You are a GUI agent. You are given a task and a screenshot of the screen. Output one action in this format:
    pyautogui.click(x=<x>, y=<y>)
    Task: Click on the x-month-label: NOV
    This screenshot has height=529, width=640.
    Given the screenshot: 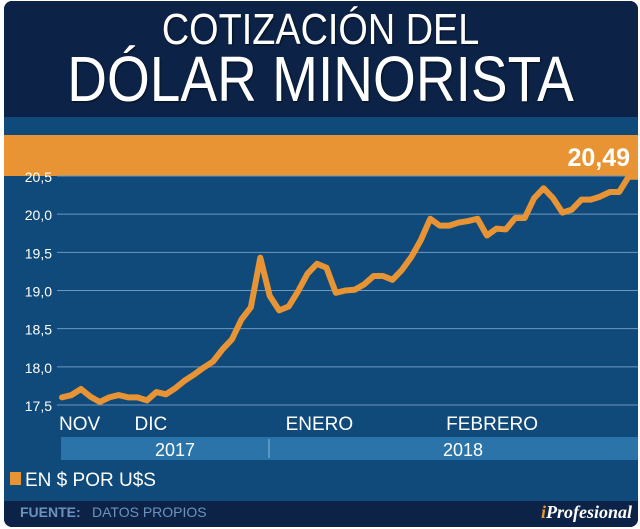 What is the action you would take?
    pyautogui.click(x=80, y=424)
    